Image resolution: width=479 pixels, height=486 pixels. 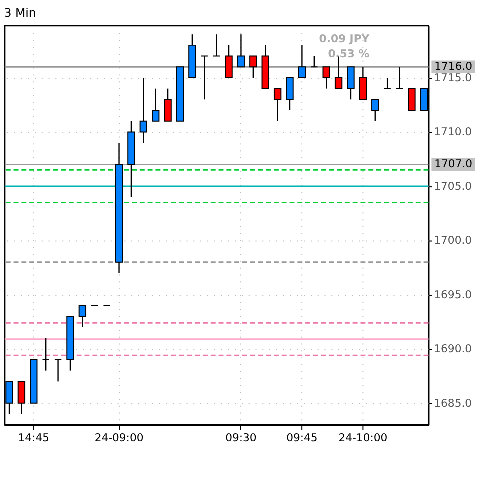 What do you see at coordinates (453, 164) in the screenshot?
I see `ref-line-label: 1707.0` at bounding box center [453, 164].